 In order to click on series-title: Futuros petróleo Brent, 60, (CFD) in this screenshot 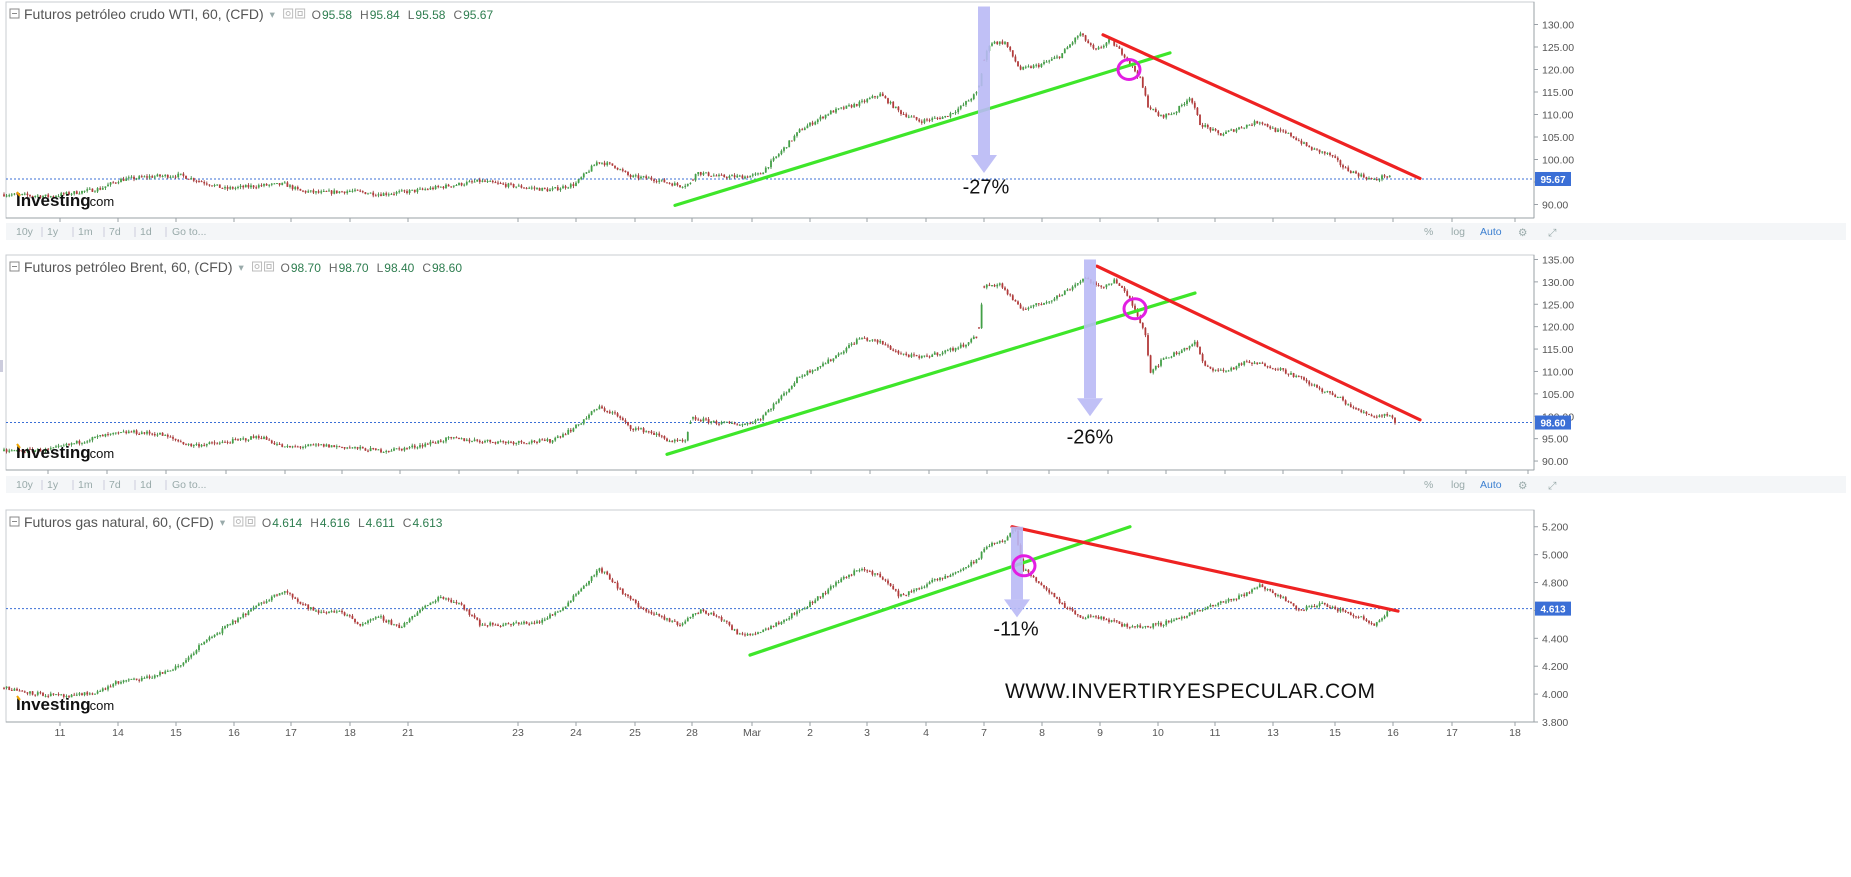, I will do `click(128, 267)`.